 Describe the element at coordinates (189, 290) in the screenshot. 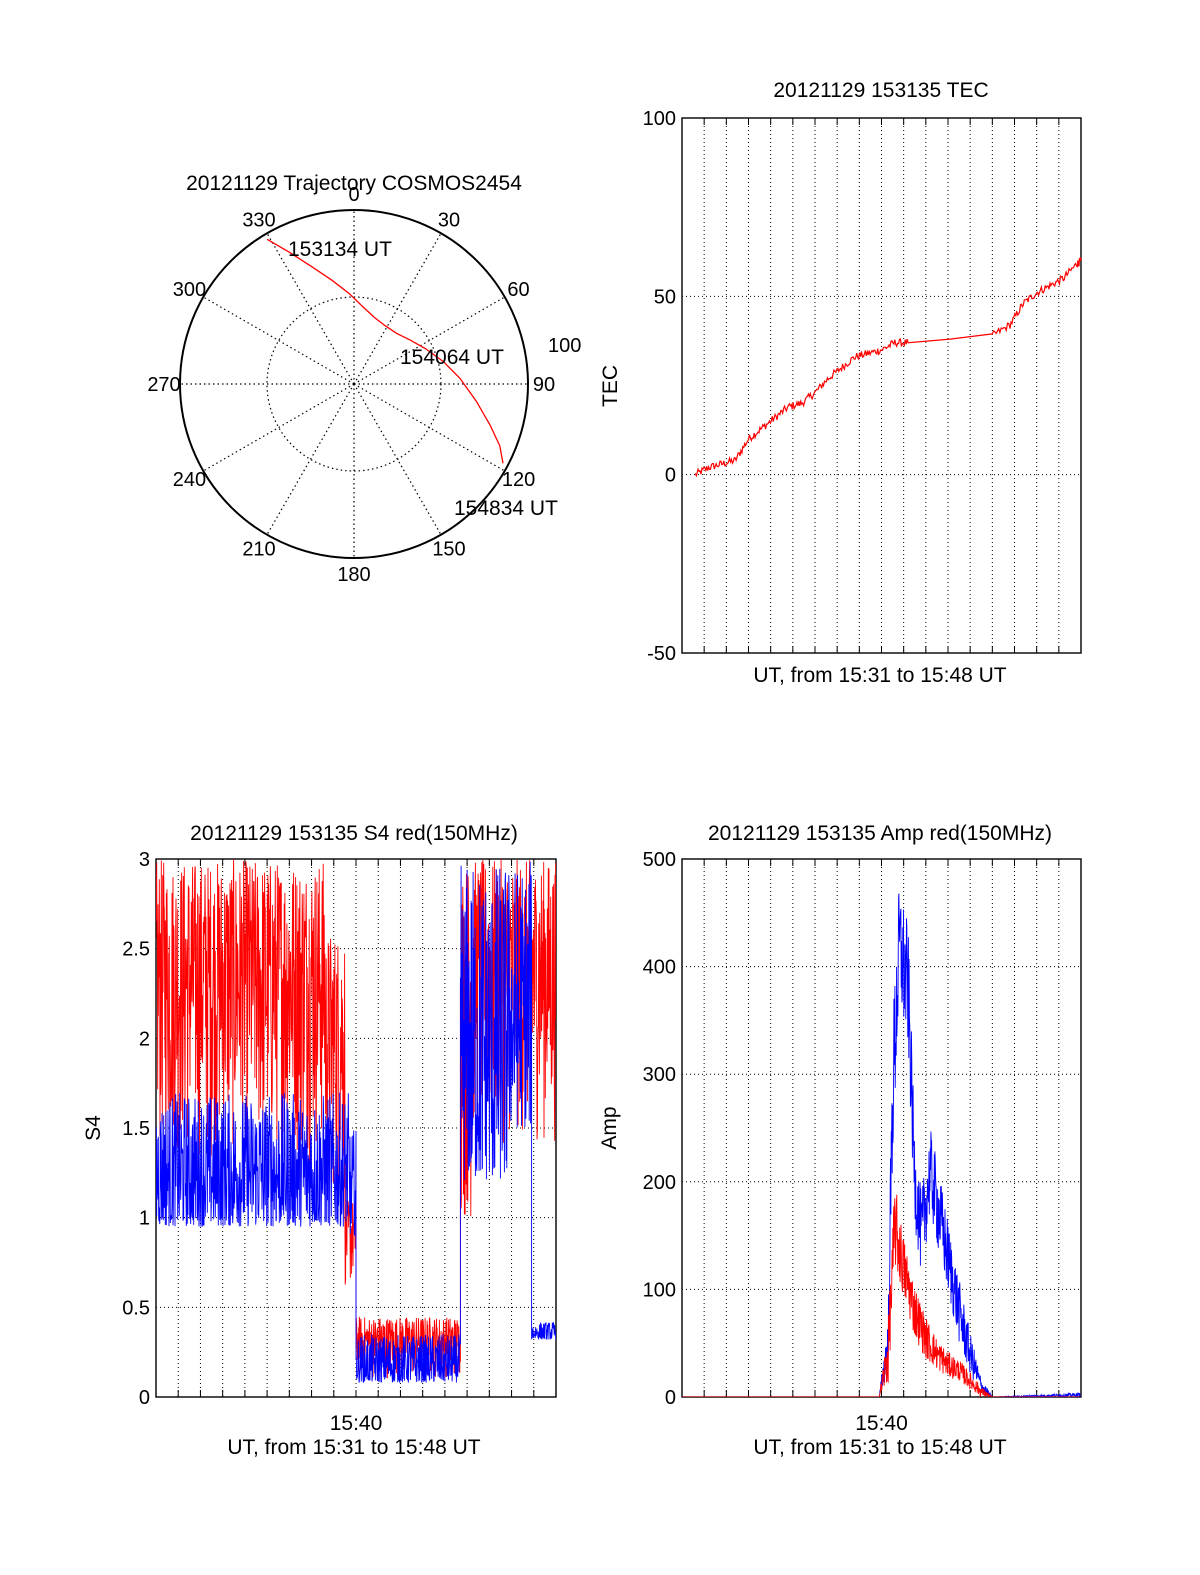

I see `polar-azimuth-label: 300` at that location.